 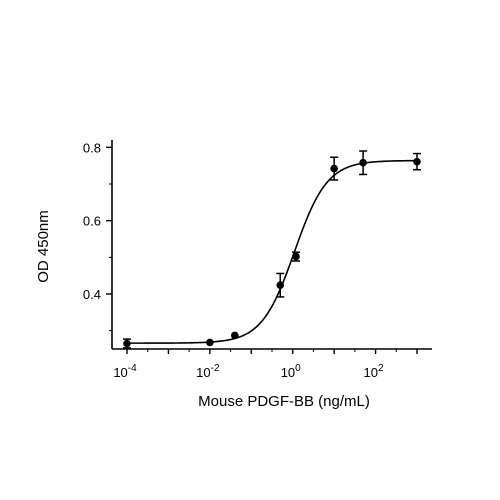 I want to click on x-tick-label: 10², so click(x=374, y=371).